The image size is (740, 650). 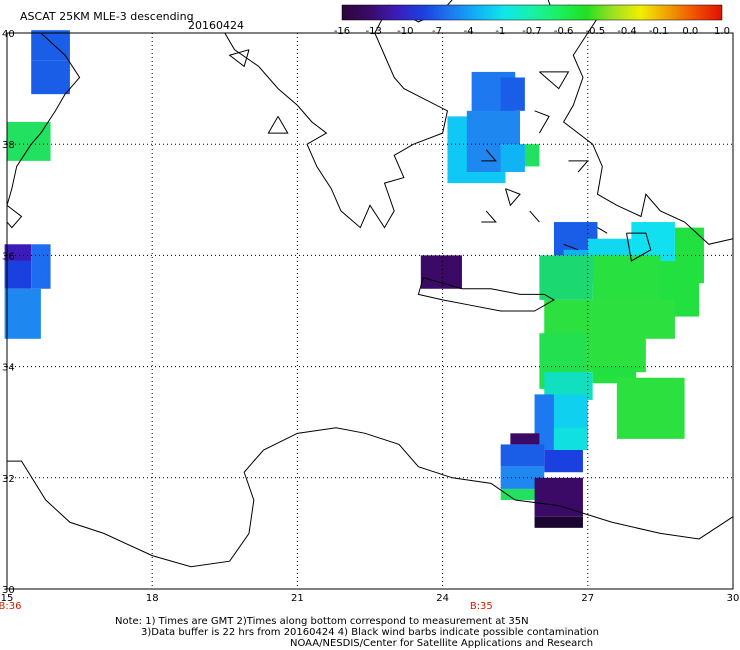 I want to click on colorbar-label: 1.0, so click(x=722, y=31).